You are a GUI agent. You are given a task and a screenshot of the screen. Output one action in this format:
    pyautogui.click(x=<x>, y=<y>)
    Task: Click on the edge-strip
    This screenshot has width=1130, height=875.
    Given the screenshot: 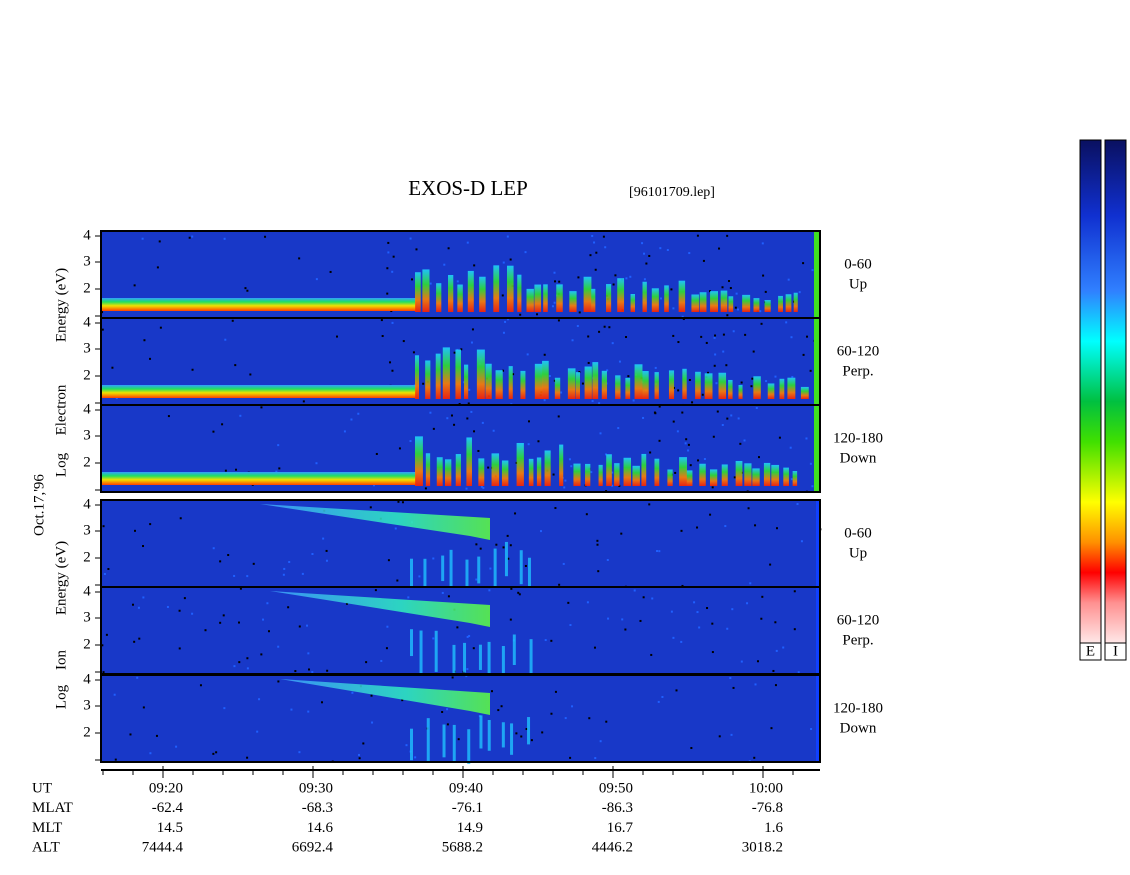 What is the action you would take?
    pyautogui.click(x=817, y=361)
    